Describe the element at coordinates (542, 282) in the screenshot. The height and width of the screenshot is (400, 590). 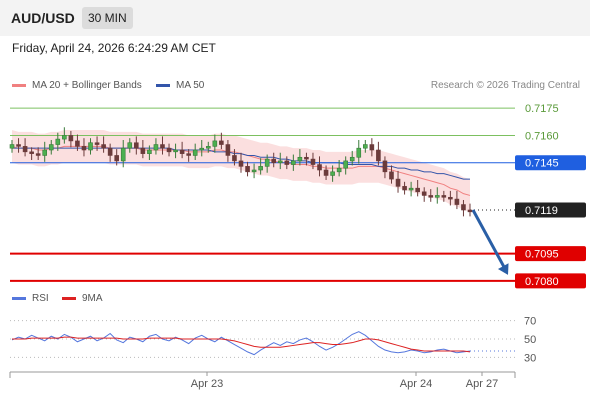
I see `level-label-support: 0.7080` at that location.